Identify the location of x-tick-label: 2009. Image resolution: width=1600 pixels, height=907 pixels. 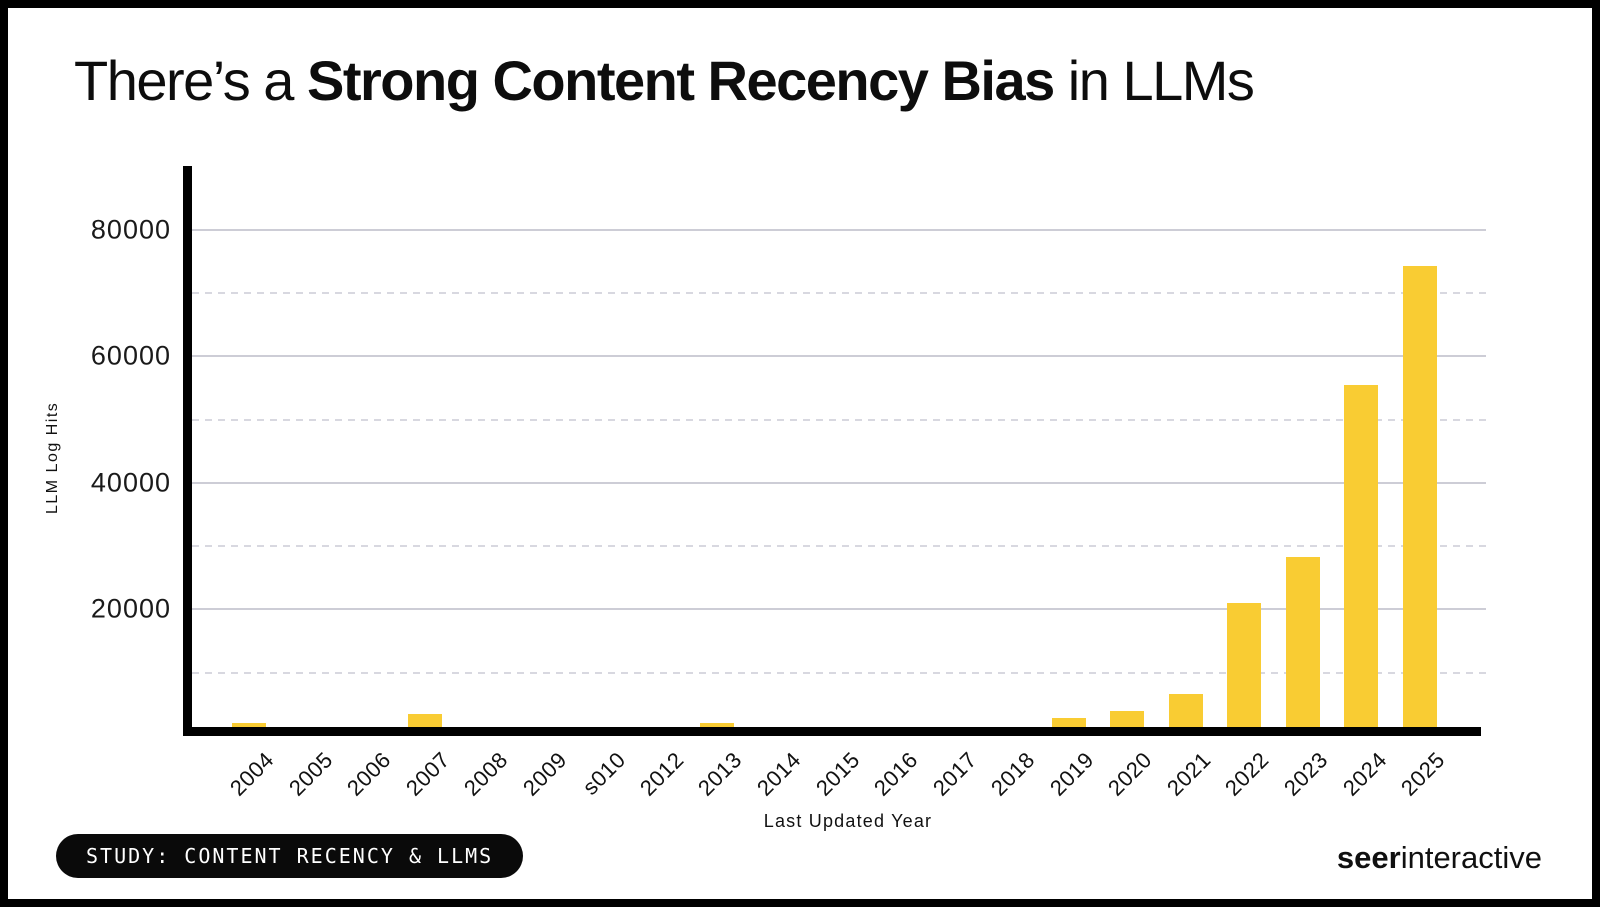
(544, 774).